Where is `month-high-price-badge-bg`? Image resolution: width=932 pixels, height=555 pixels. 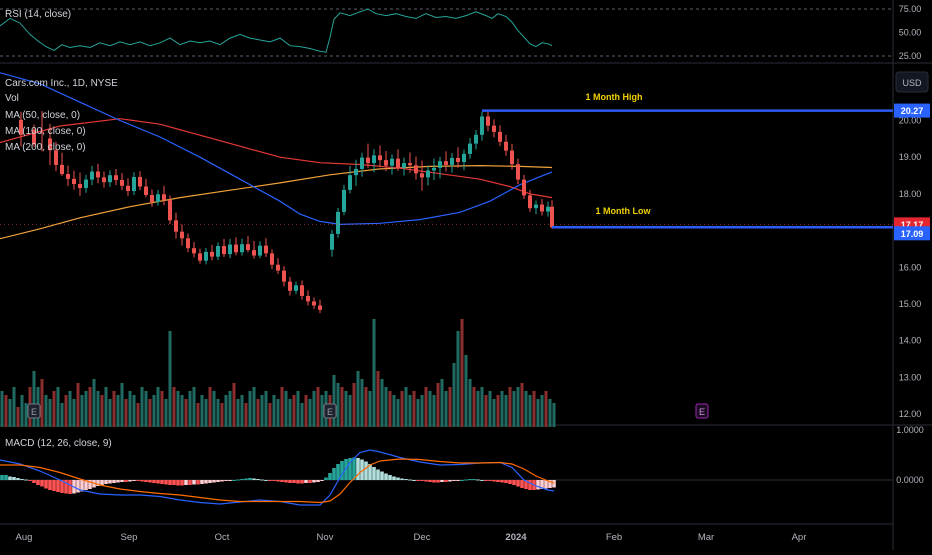 month-high-price-badge-bg is located at coordinates (912, 110).